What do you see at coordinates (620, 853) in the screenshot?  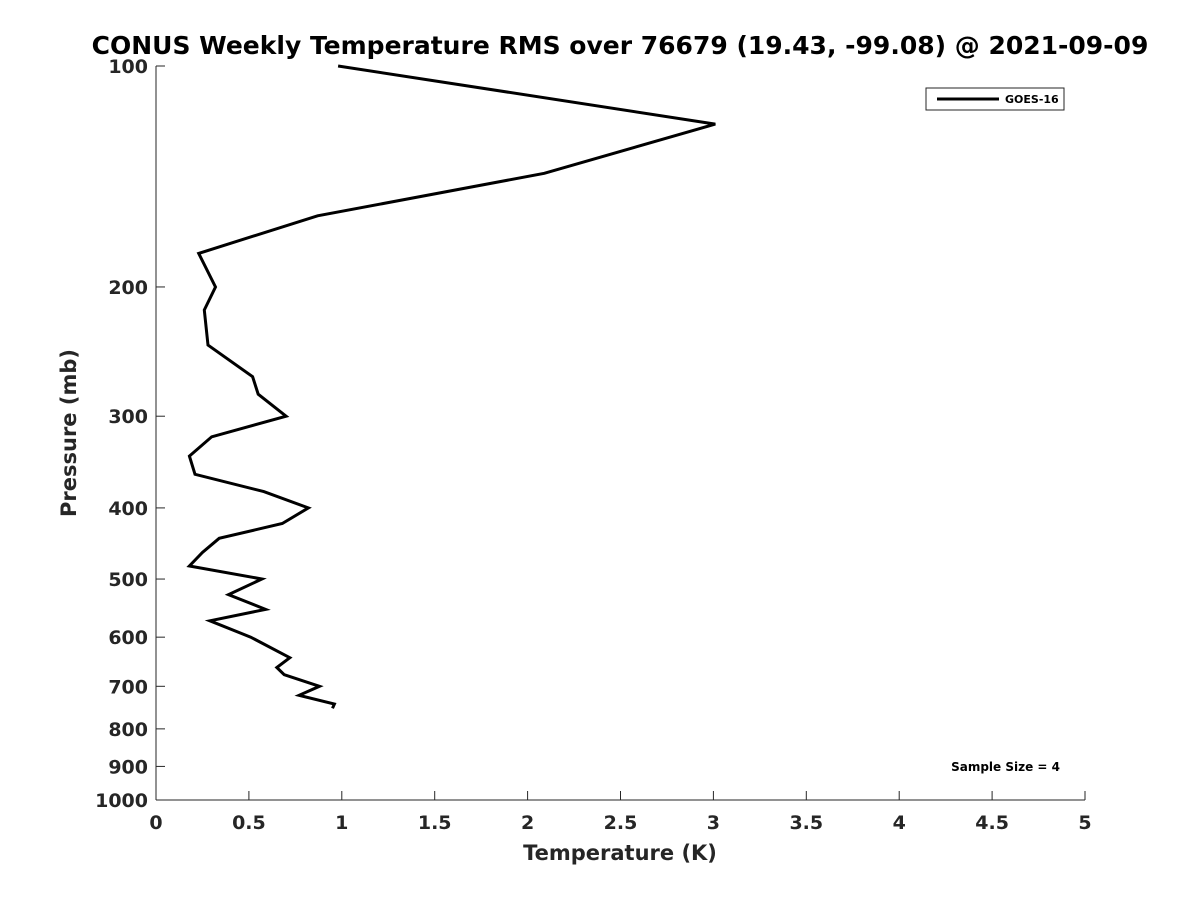 I see `x-axis-label: Temperature (K)` at bounding box center [620, 853].